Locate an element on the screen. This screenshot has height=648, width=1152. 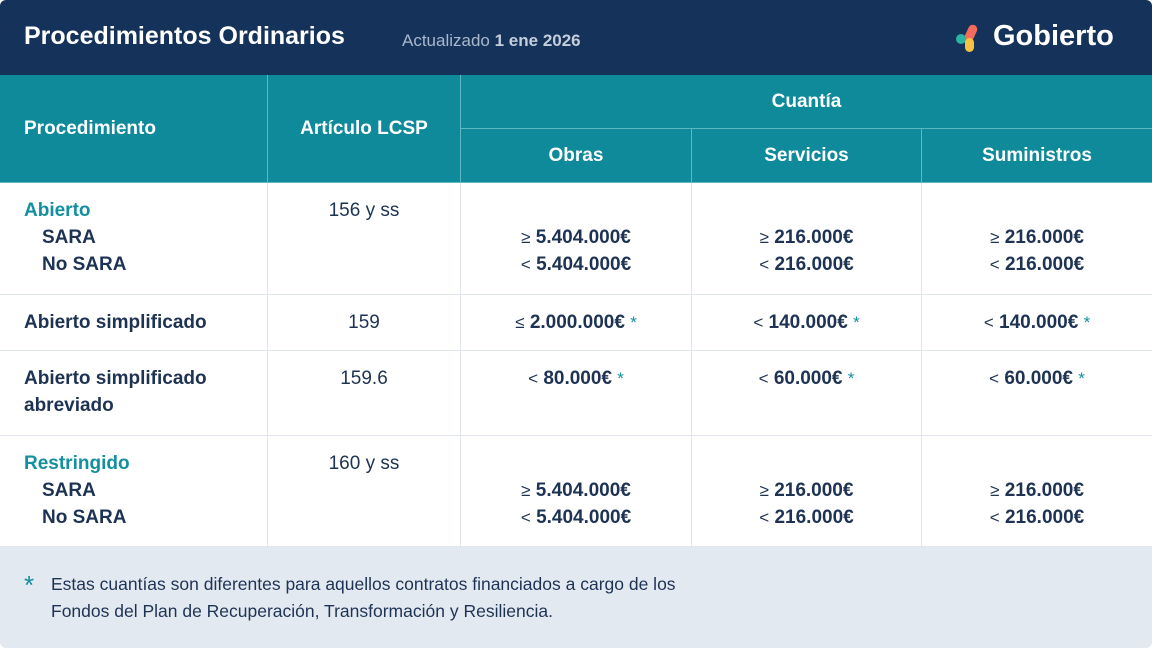
amount-line: ≤ 2.000.000€ * is located at coordinates (576, 322).